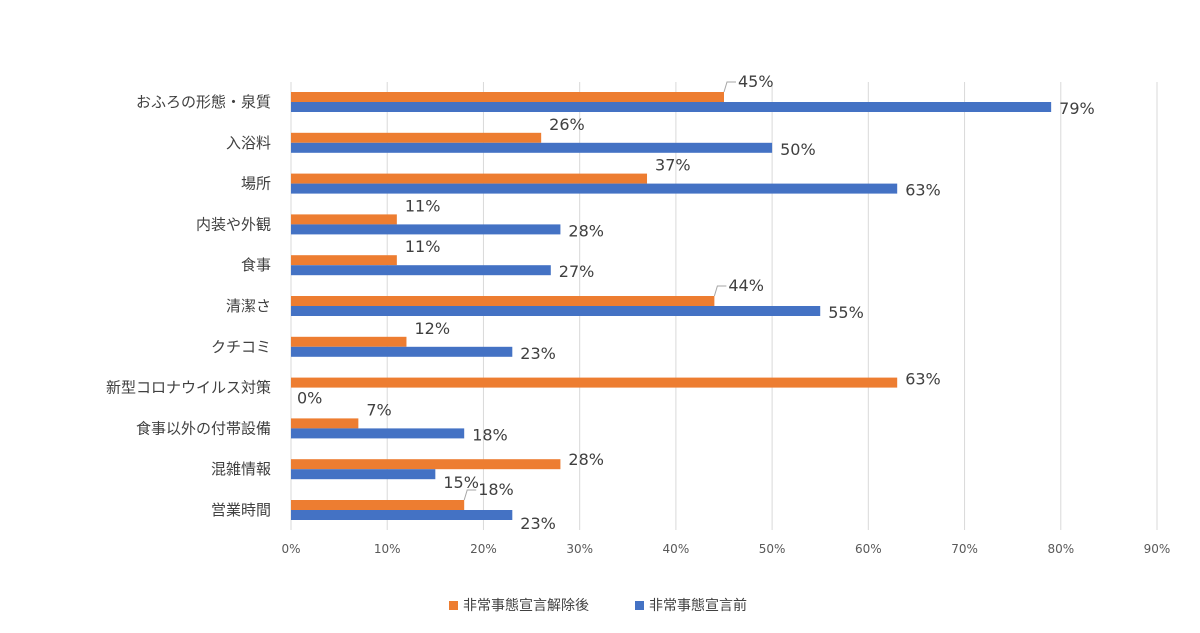 The width and height of the screenshot is (1200, 633). What do you see at coordinates (772, 549) in the screenshot?
I see `x-tick-label: 50%` at bounding box center [772, 549].